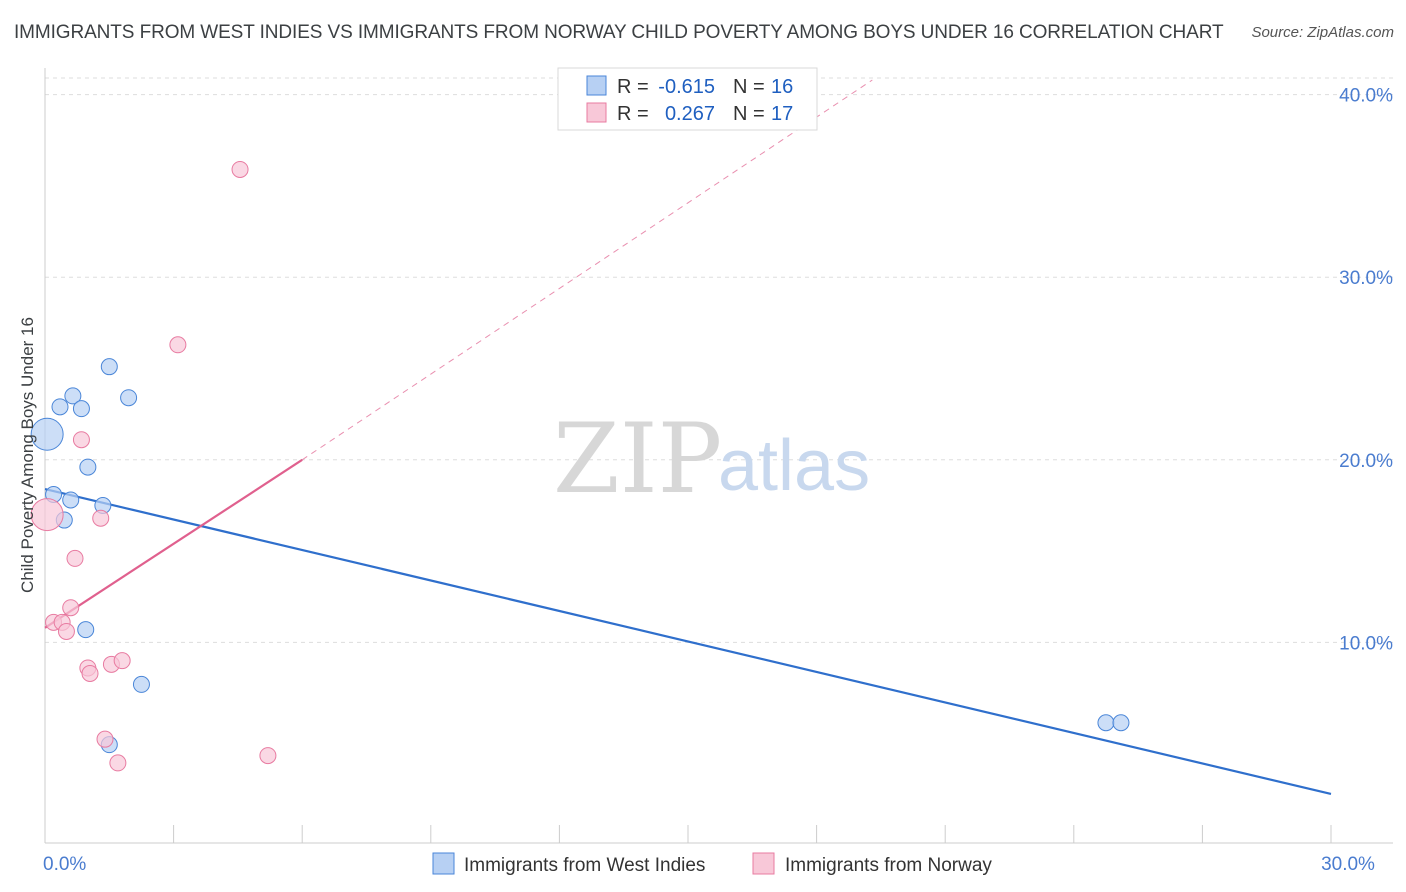  Describe the element at coordinates (173, 543) in the screenshot. I see `pink-trendline` at that location.